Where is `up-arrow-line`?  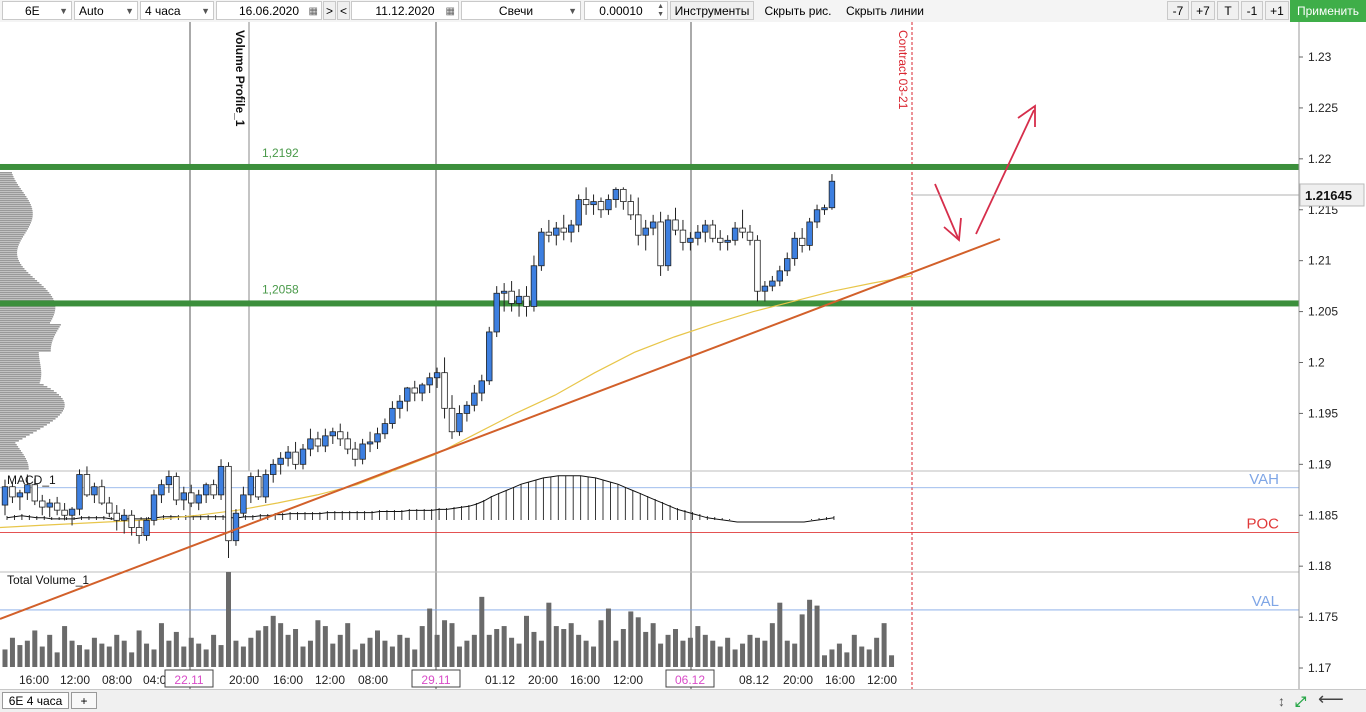
up-arrow-line is located at coordinates (1005, 172).